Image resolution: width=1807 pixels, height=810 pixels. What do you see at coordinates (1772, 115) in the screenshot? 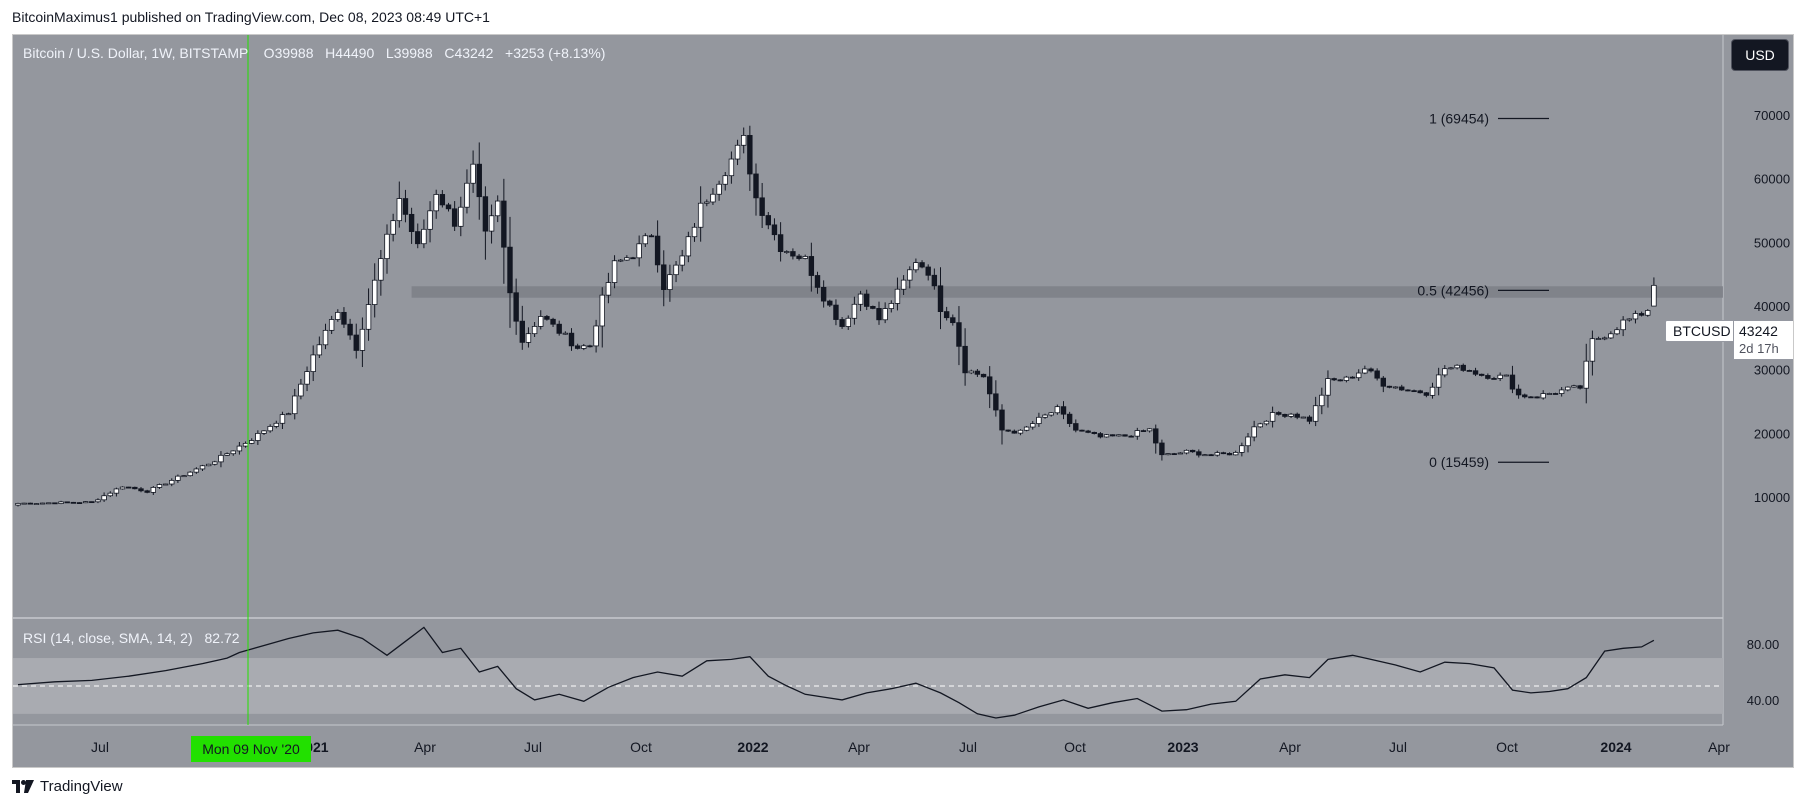
I see `y-tick-label: 70000` at bounding box center [1772, 115].